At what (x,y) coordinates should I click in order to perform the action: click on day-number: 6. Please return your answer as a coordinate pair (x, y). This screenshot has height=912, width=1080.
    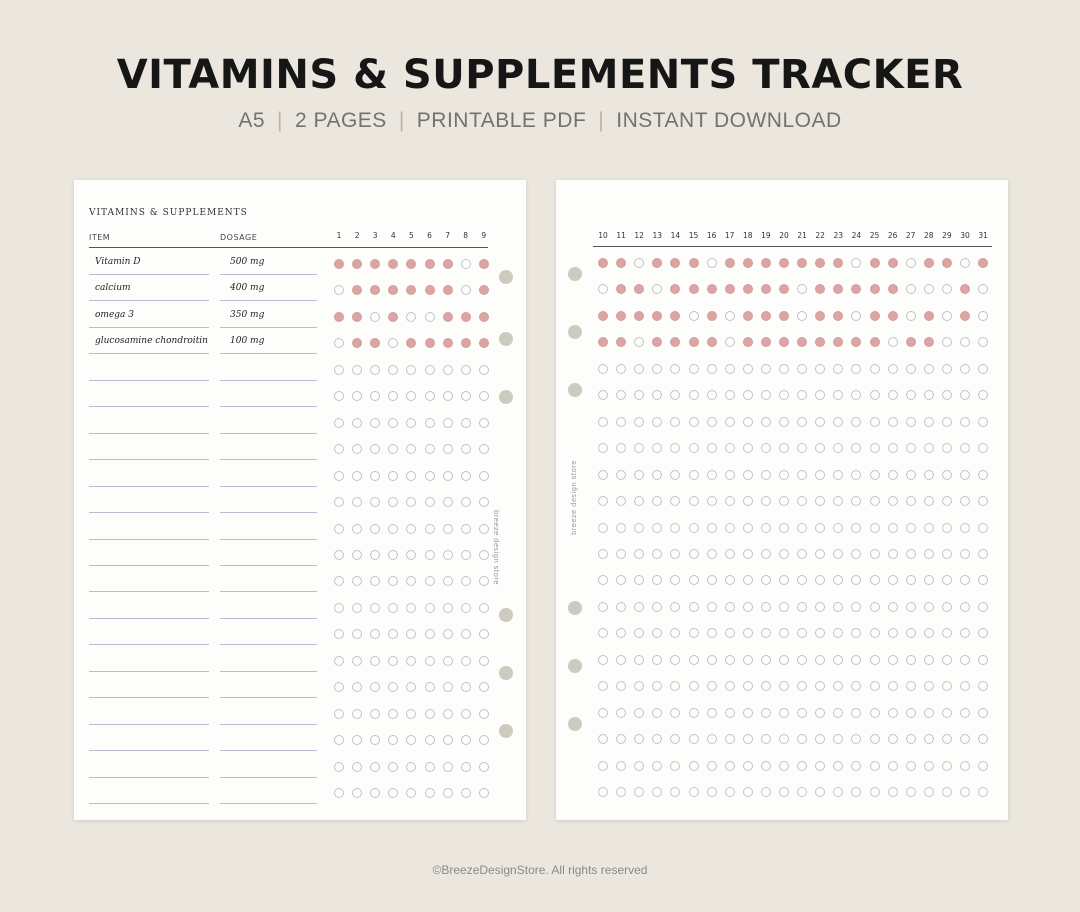
    Looking at the image, I should click on (429, 235).